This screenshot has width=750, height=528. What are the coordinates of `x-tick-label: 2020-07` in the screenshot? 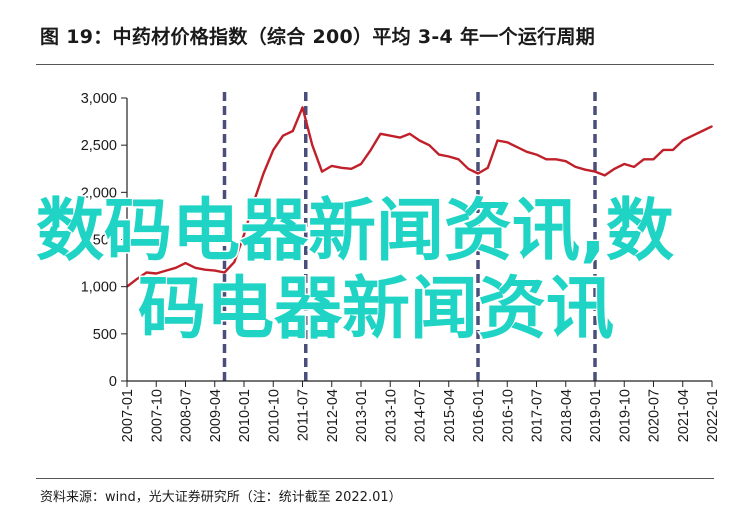 It's located at (655, 415).